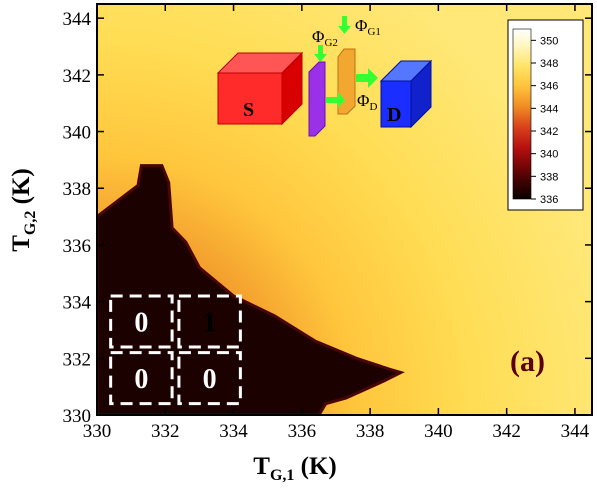 The height and width of the screenshot is (488, 597). I want to click on x-tick-label: 340, so click(438, 431).